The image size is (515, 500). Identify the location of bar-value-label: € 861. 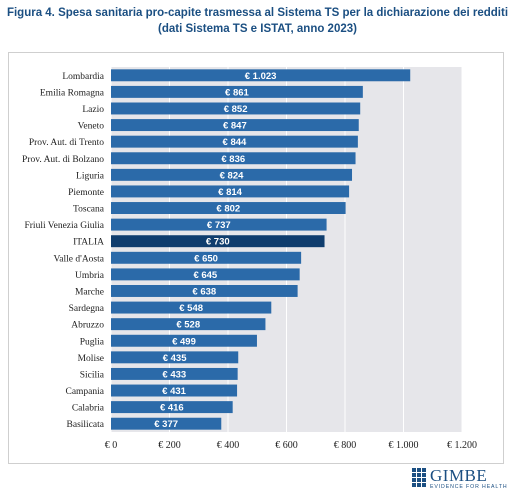
(237, 92).